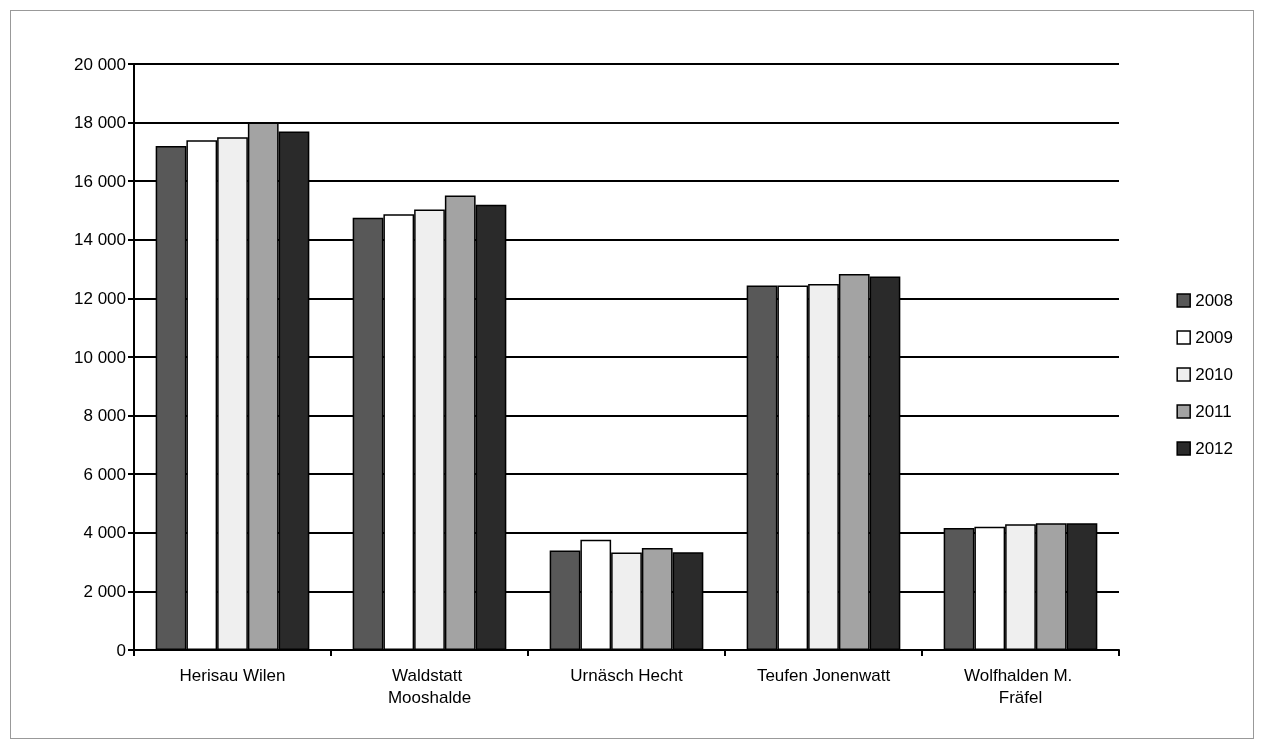 The height and width of the screenshot is (749, 1264). Describe the element at coordinates (1214, 448) in the screenshot. I see `legend-label: 2012` at that location.